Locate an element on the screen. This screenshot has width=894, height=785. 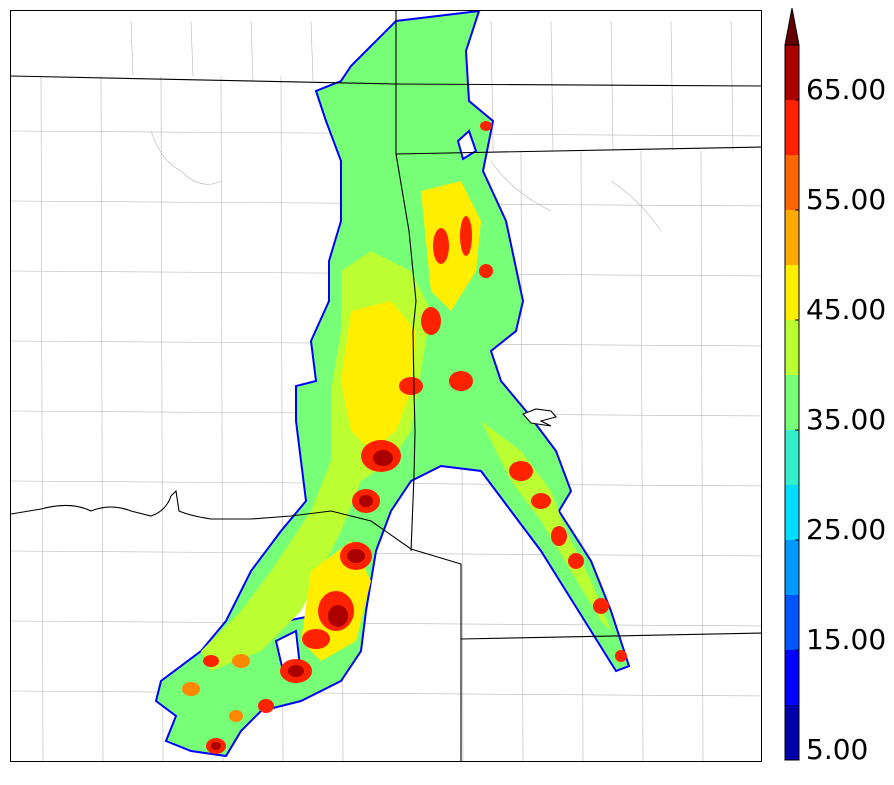
colorbar-outline is located at coordinates (792, 402).